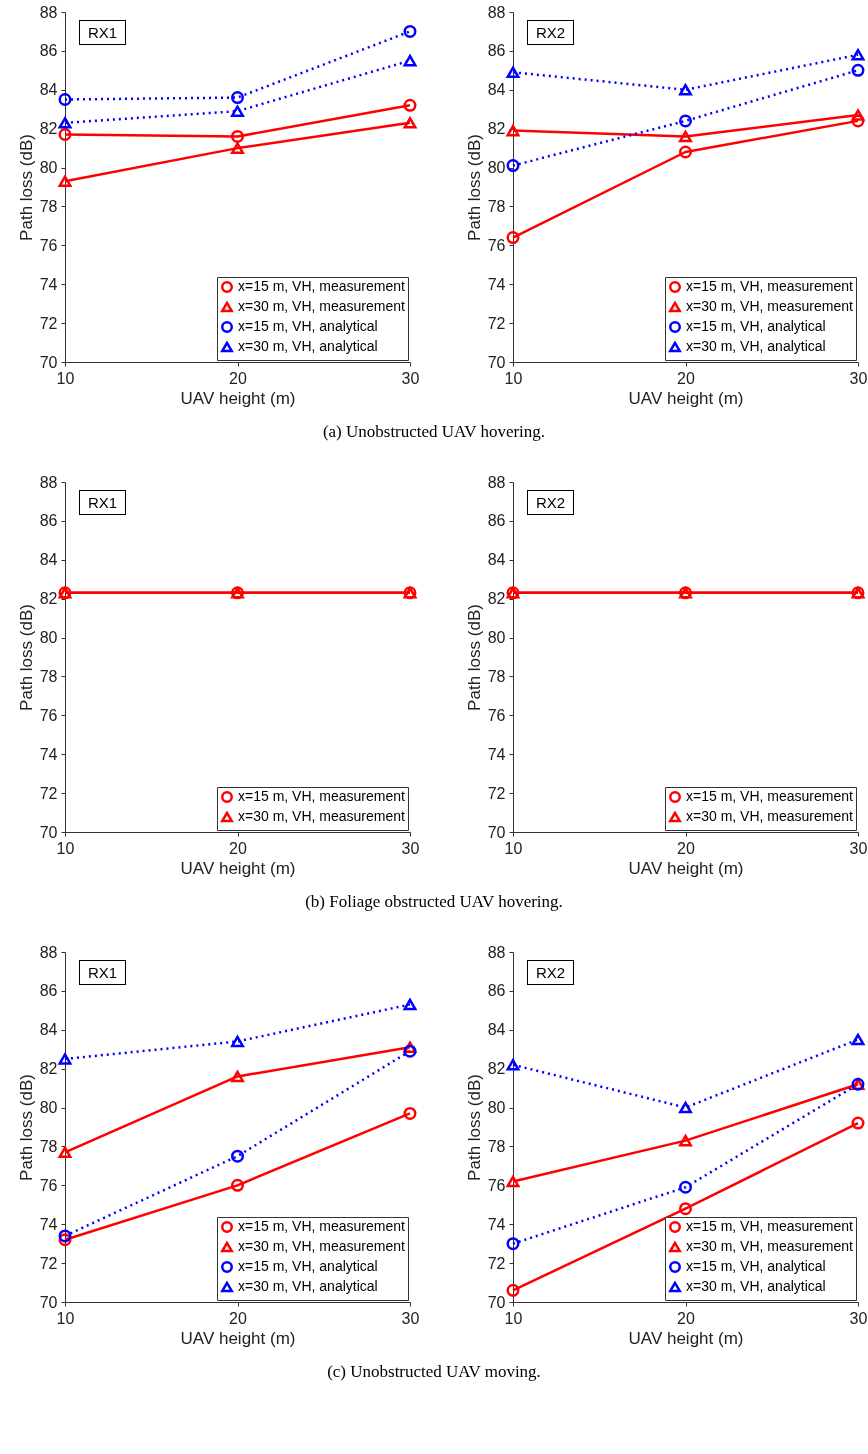 The width and height of the screenshot is (868, 1454). What do you see at coordinates (434, 431) in the screenshot?
I see `text: (a) Unobstructed UAV hovering.` at bounding box center [434, 431].